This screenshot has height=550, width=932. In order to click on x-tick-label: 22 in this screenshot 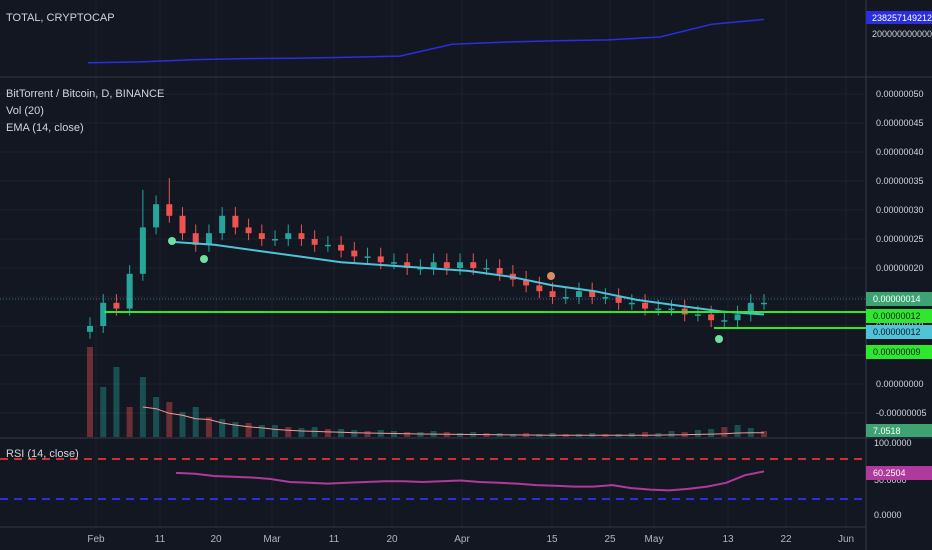, I will do `click(786, 539)`.